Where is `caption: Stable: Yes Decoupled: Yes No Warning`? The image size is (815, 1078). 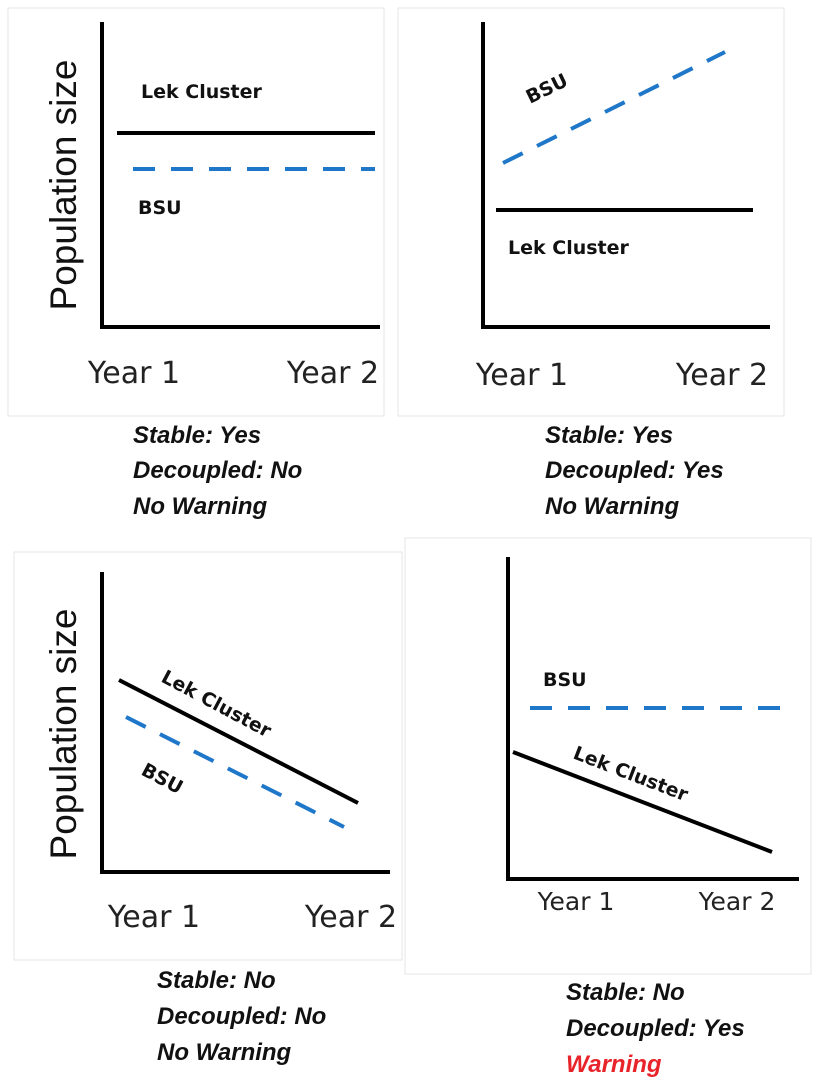 caption: Stable: Yes Decoupled: Yes No Warning is located at coordinates (634, 471).